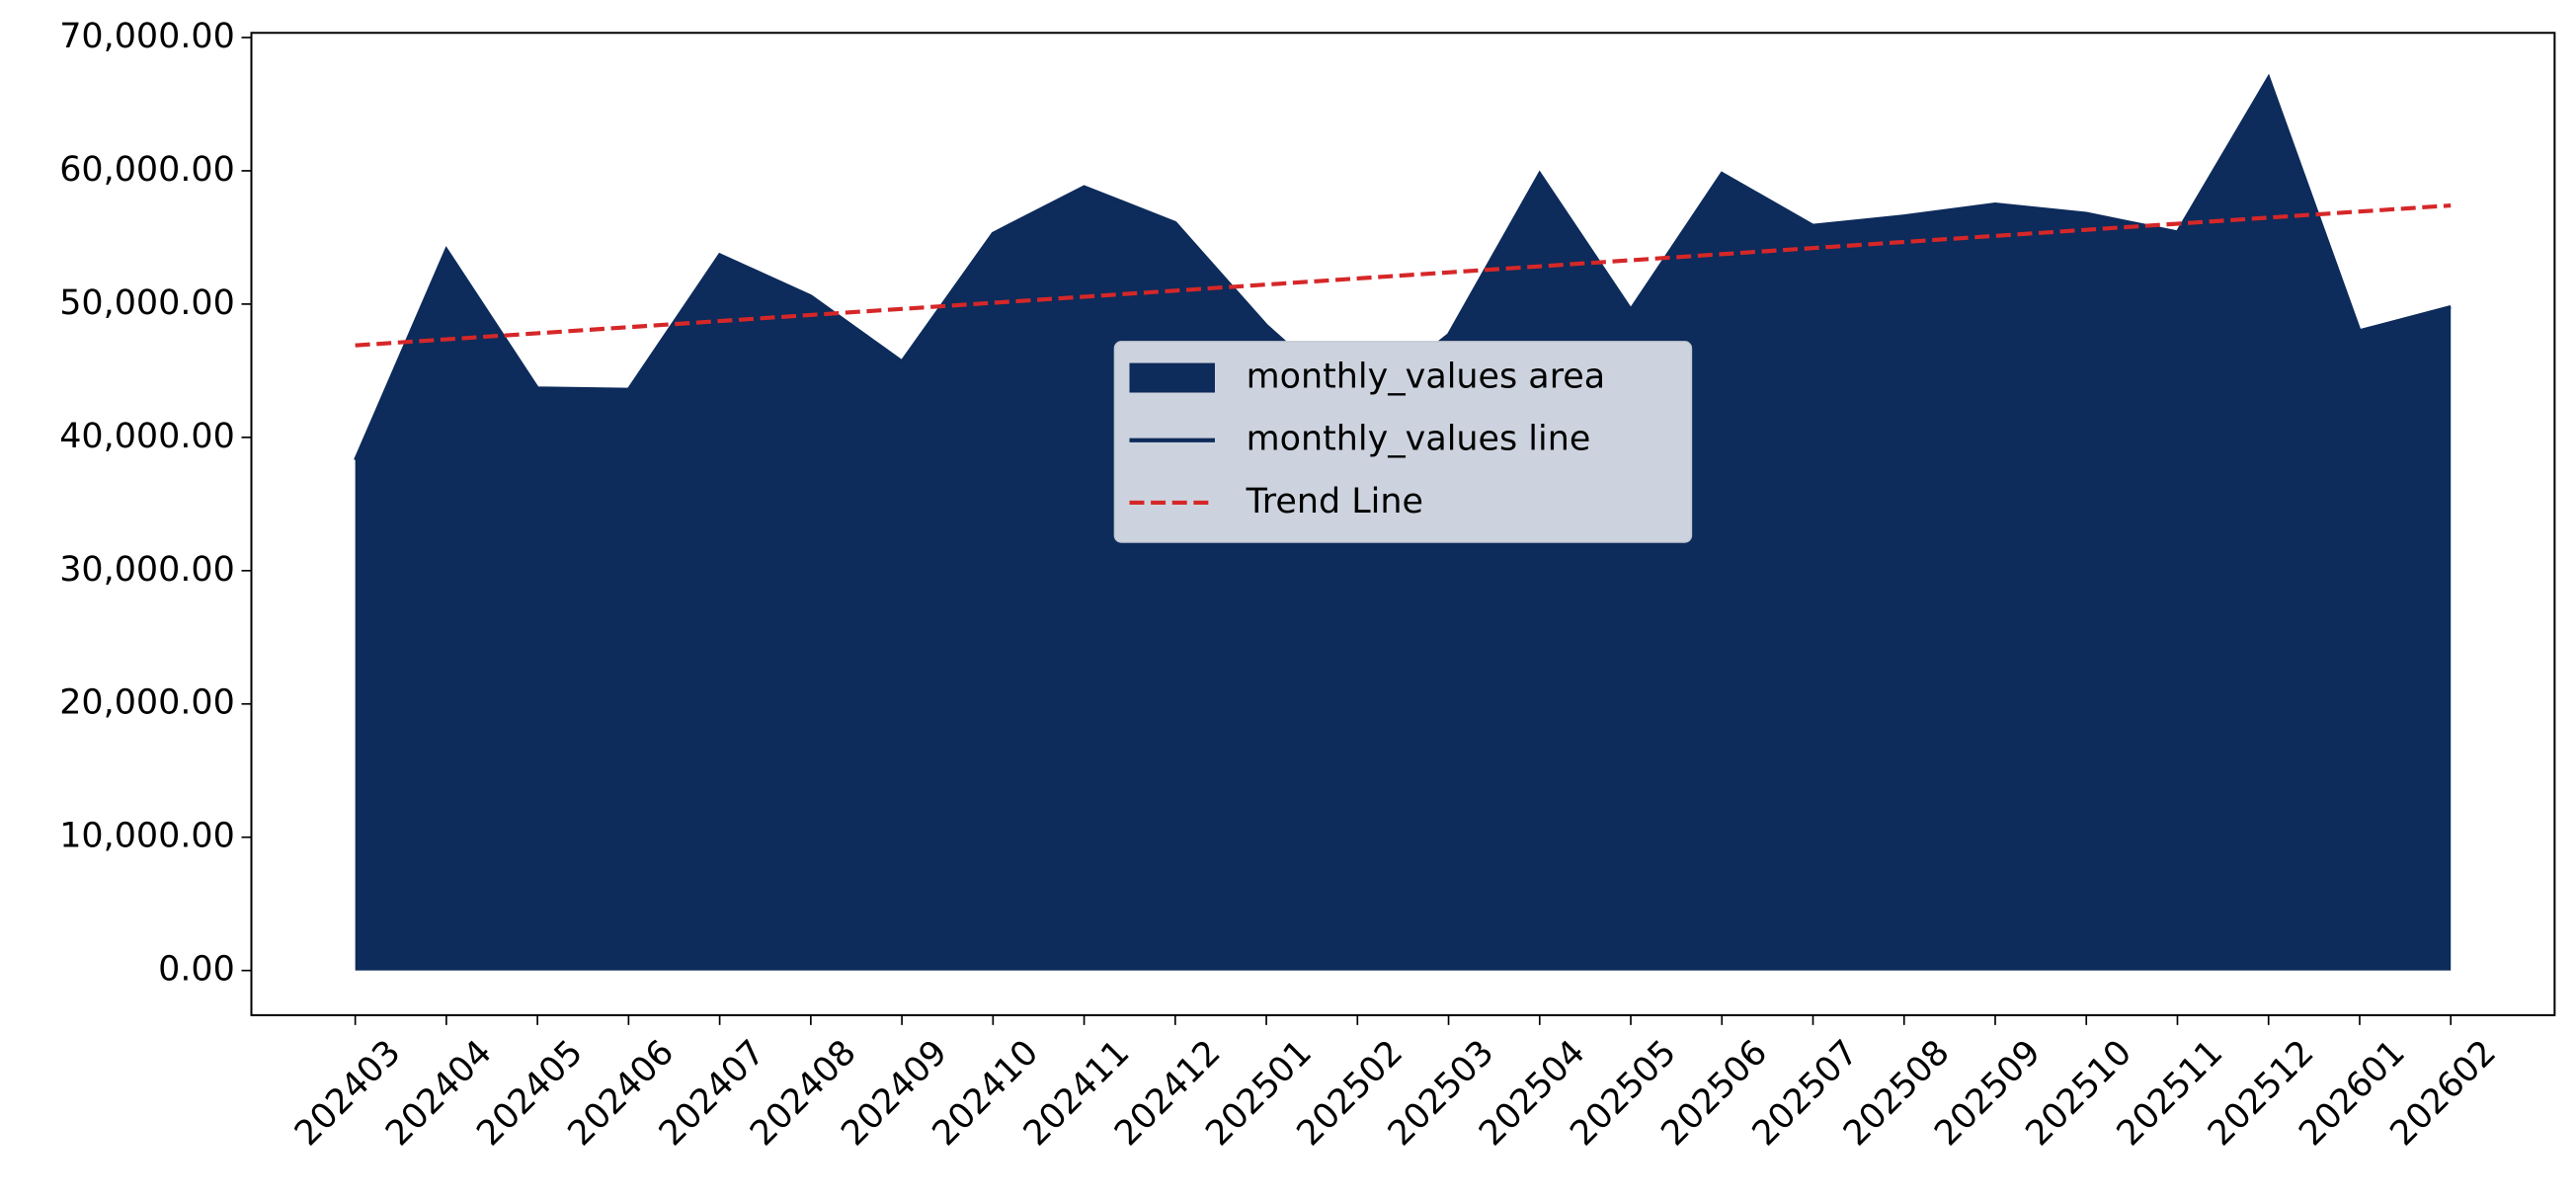 The width and height of the screenshot is (2576, 1197). I want to click on legend-label: Trend Line, so click(1334, 501).